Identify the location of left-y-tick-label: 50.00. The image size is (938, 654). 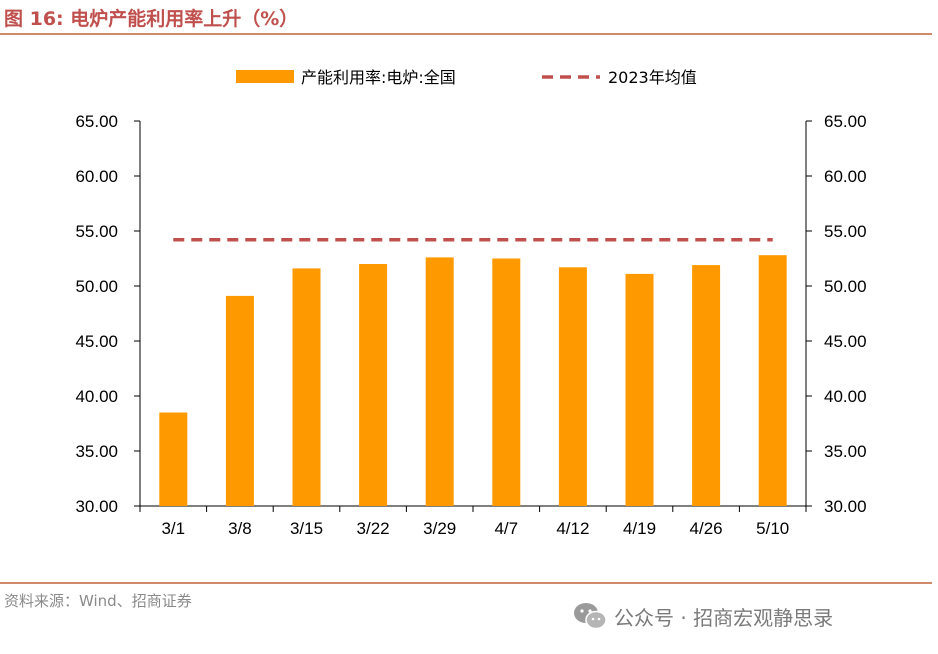
(96, 286).